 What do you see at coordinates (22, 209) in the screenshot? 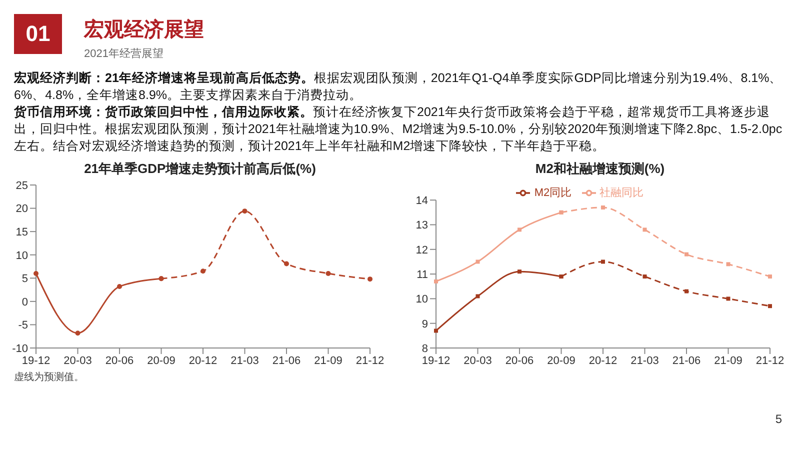
I see `y-tick-label: 20` at bounding box center [22, 209].